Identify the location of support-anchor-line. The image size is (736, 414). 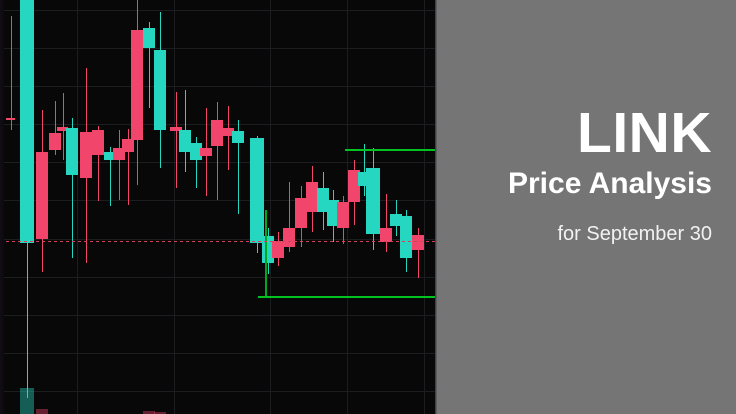
(266, 253).